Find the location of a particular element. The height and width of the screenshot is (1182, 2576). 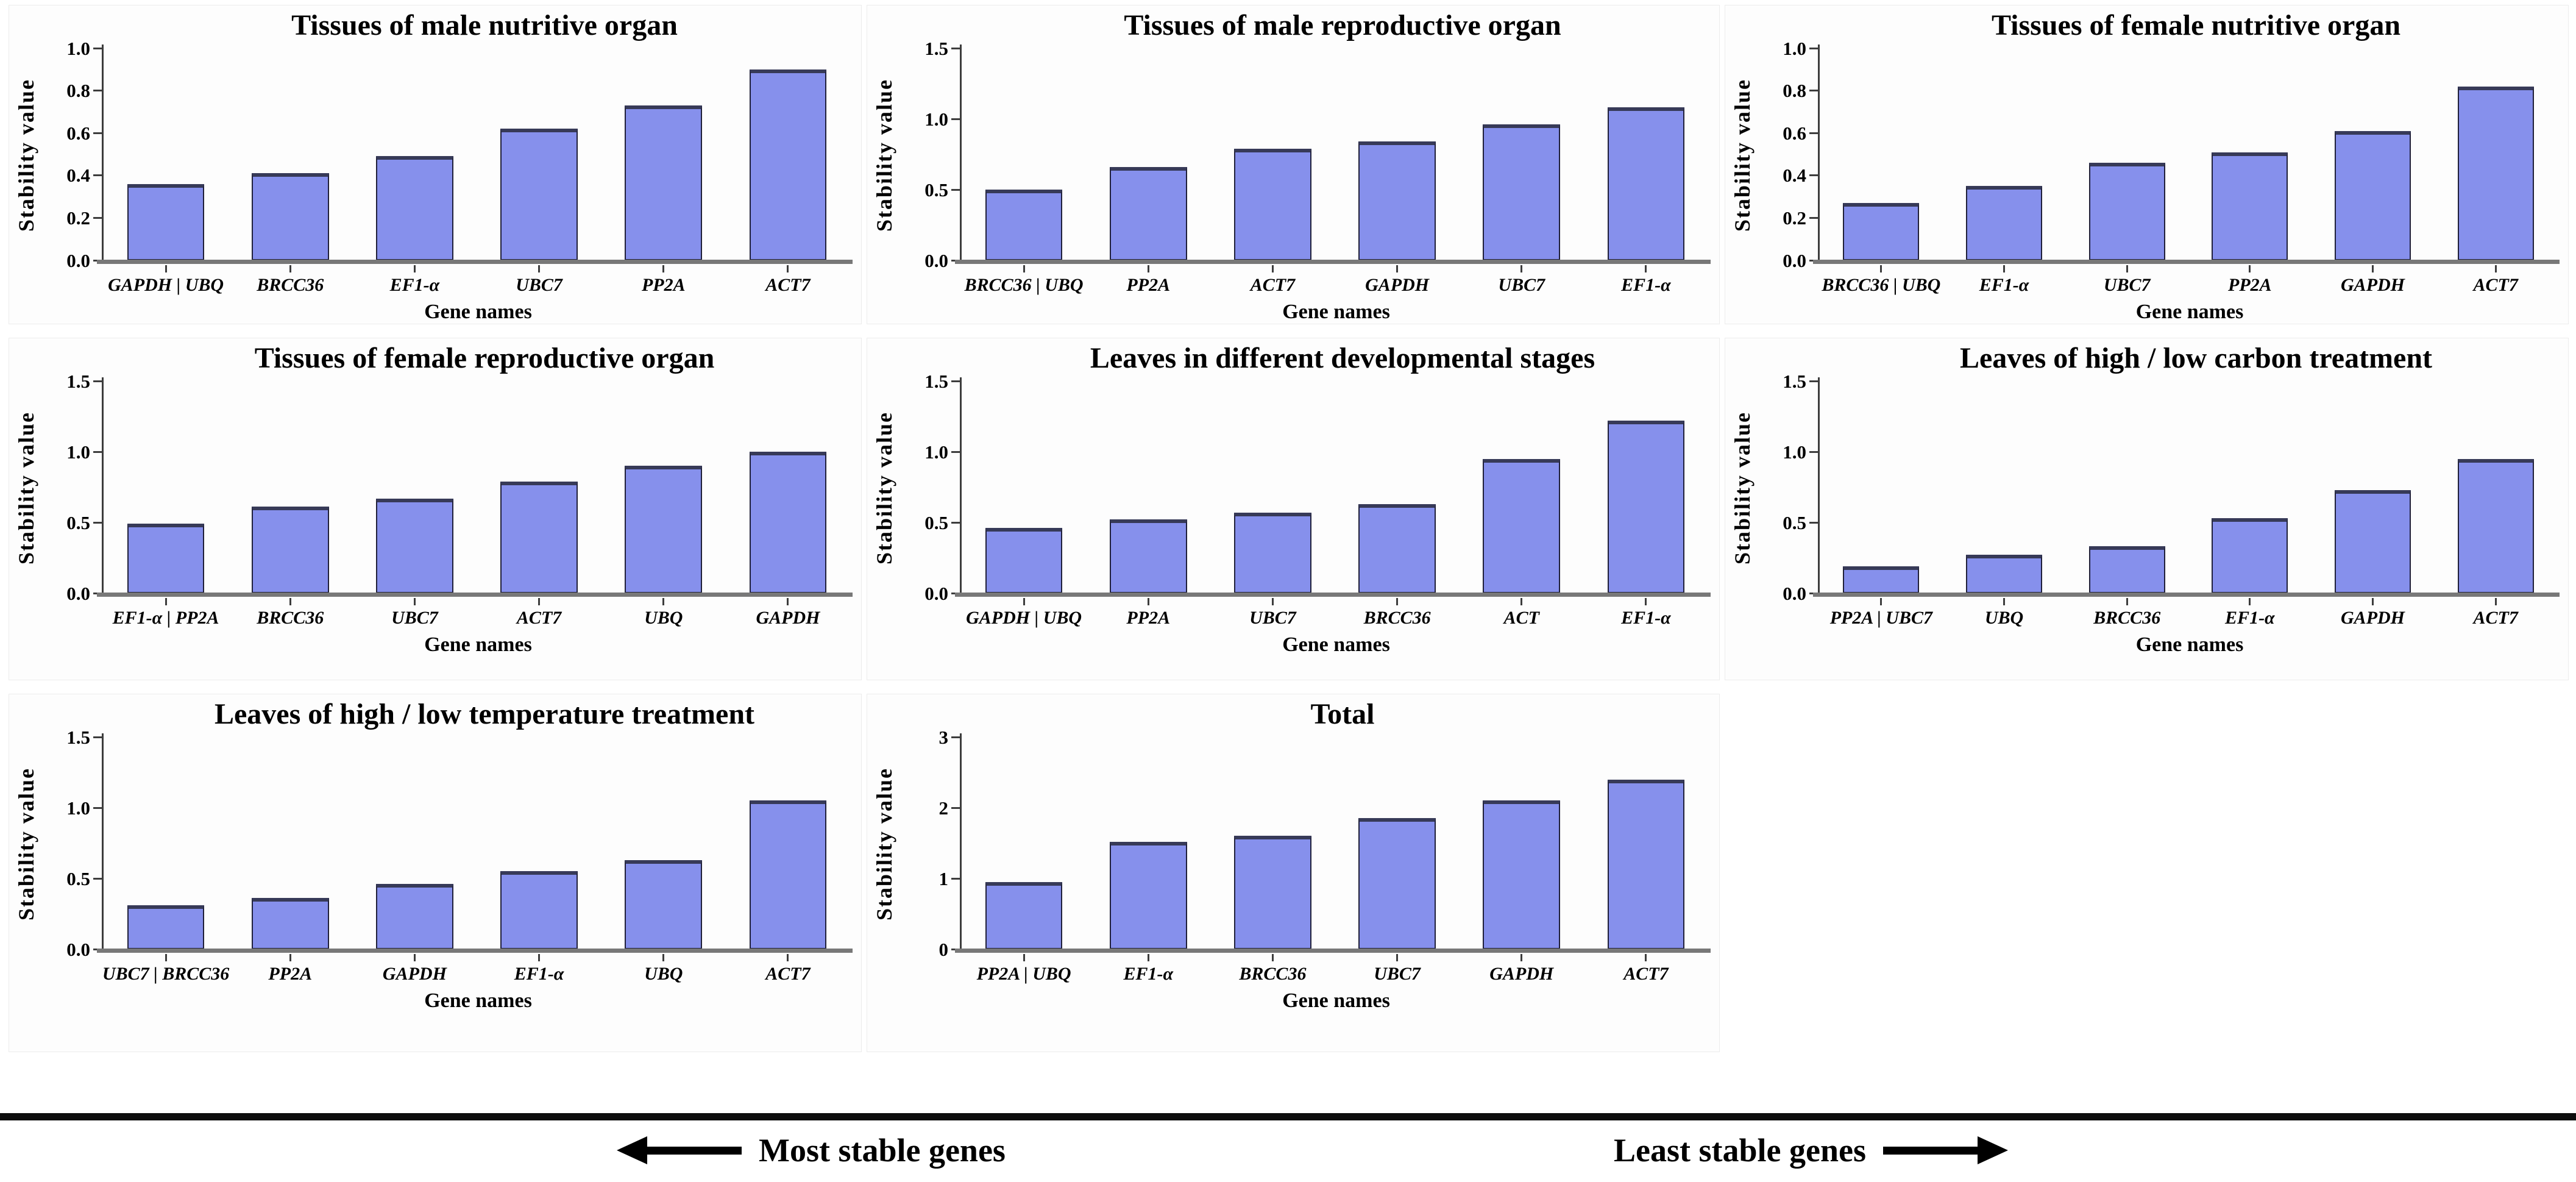

y-axis-tick: 3 is located at coordinates (928, 737).